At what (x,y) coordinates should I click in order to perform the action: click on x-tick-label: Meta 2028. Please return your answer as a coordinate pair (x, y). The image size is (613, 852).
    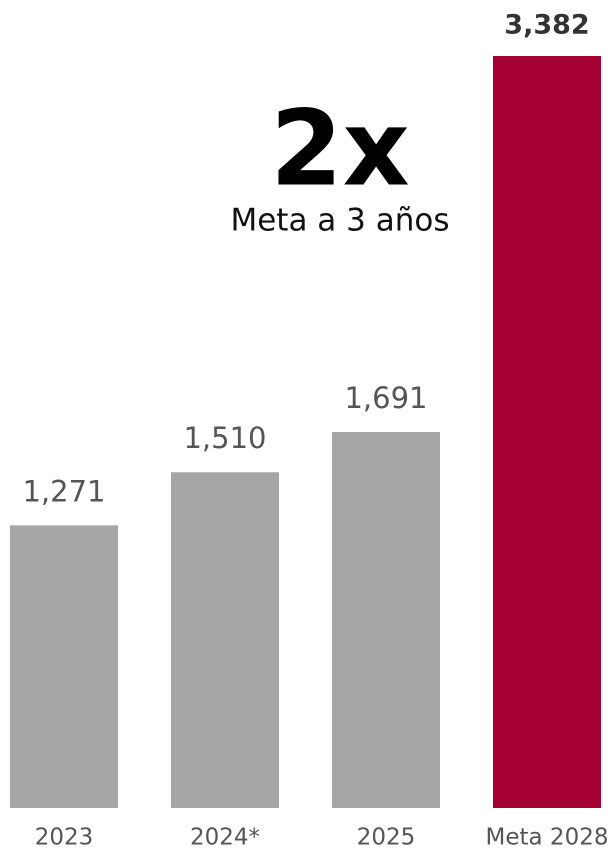
    Looking at the image, I should click on (547, 838).